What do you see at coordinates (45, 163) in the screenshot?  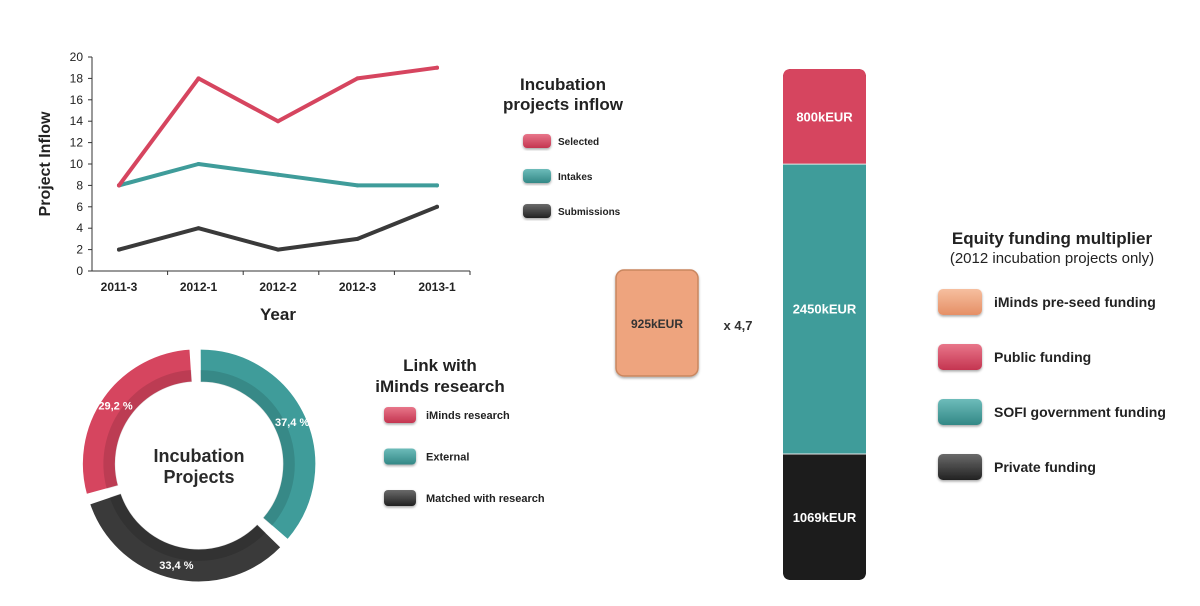 I see `line-chart-ylabel: Project Inflow` at bounding box center [45, 163].